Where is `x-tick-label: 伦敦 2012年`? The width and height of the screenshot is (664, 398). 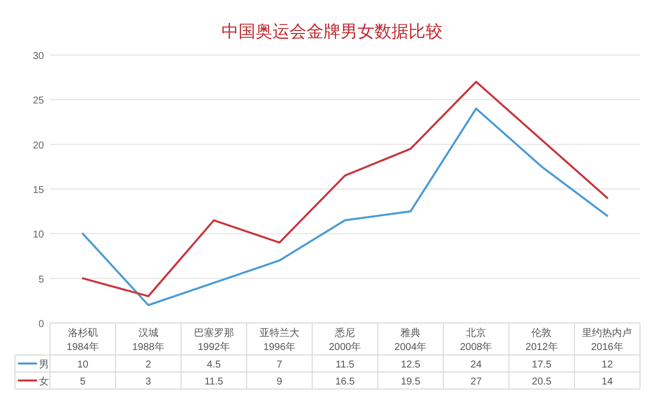 x-tick-label: 伦敦 2012年 is located at coordinates (542, 340).